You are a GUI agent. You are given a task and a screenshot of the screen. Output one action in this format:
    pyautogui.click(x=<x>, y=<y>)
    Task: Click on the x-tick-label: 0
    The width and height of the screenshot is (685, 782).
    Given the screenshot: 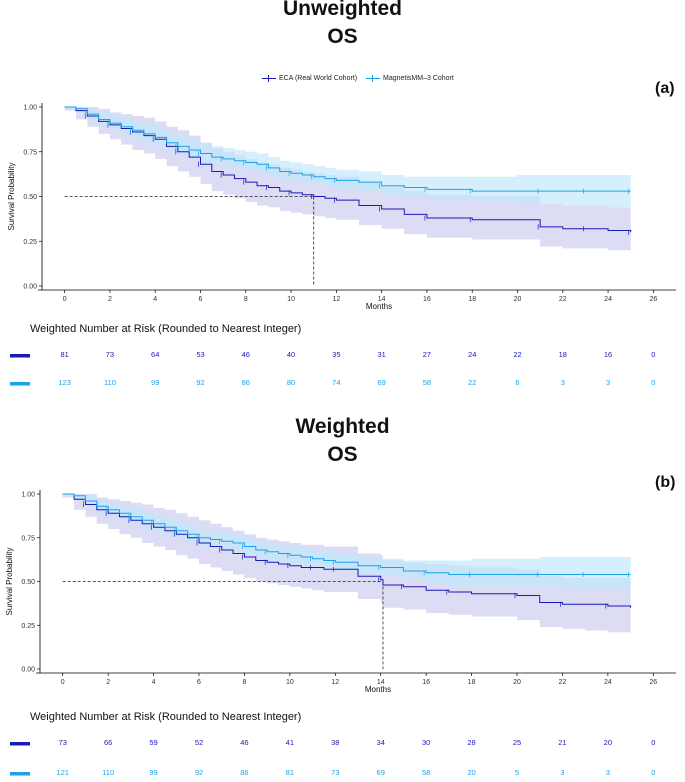 What is the action you would take?
    pyautogui.click(x=63, y=682)
    